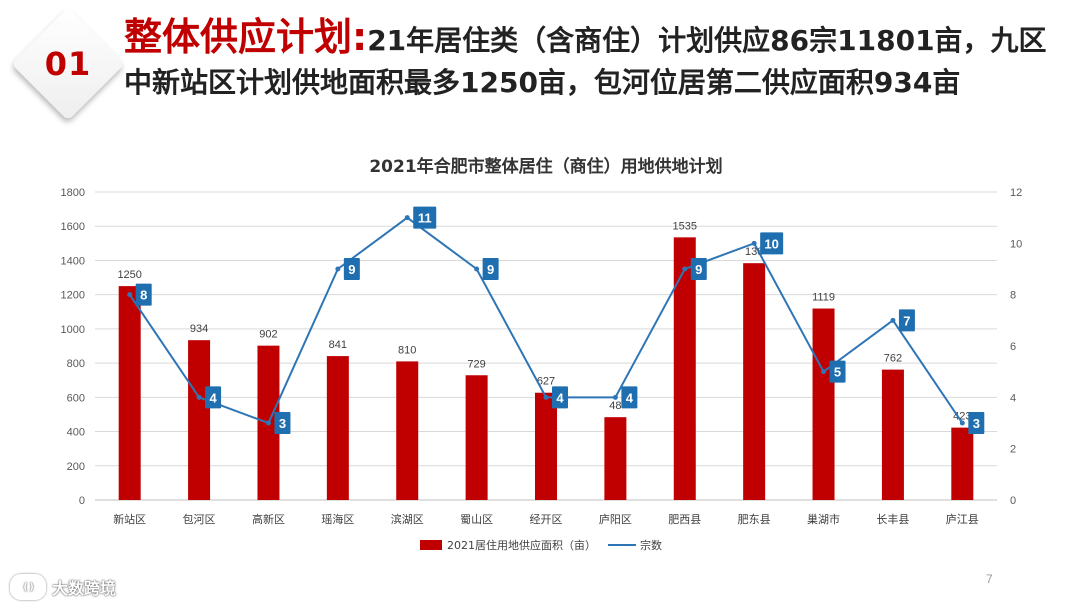  Describe the element at coordinates (1016, 193) in the screenshot. I see `y-right-tick-label: 12` at that location.